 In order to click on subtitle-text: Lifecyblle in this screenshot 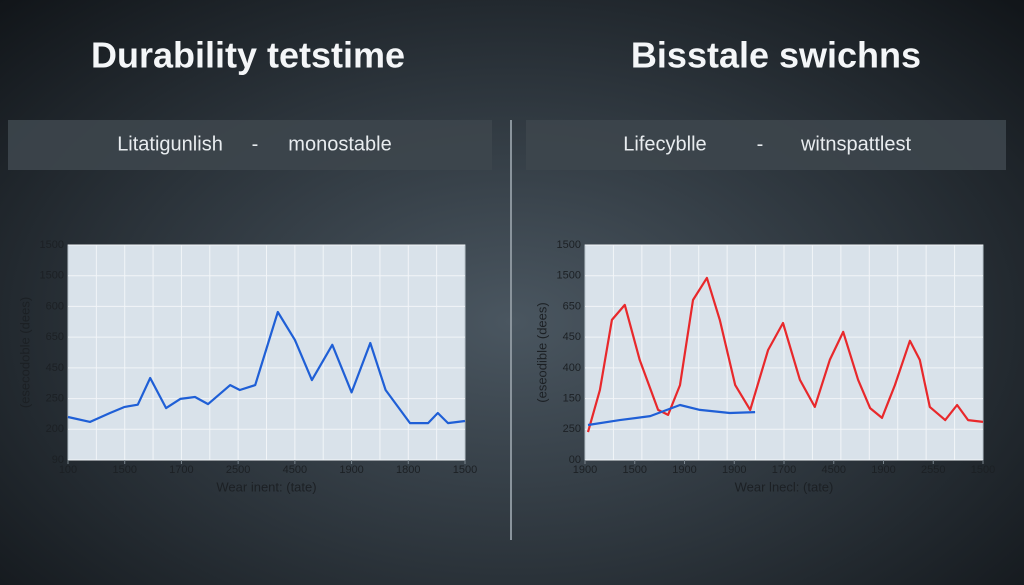, I will do `click(664, 144)`.